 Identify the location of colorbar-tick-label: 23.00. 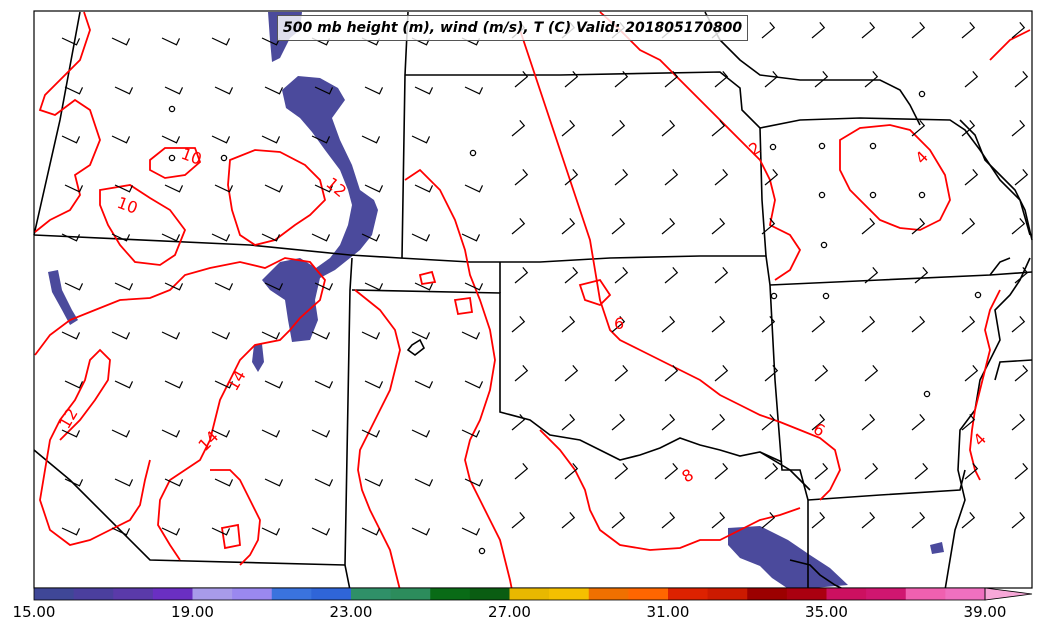
(351, 612).